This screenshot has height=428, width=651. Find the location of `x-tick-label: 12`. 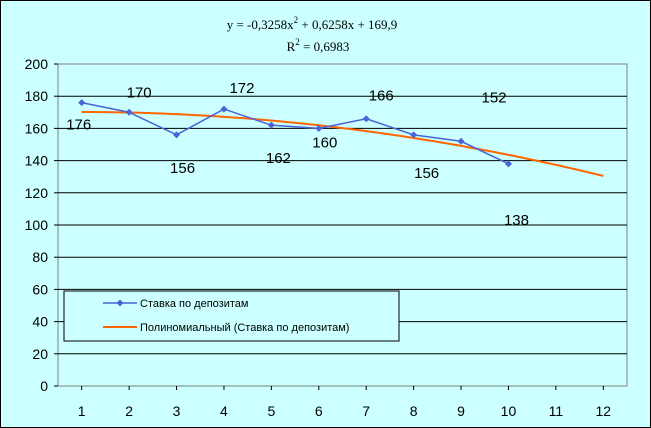

x-tick-label: 12 is located at coordinates (604, 411).